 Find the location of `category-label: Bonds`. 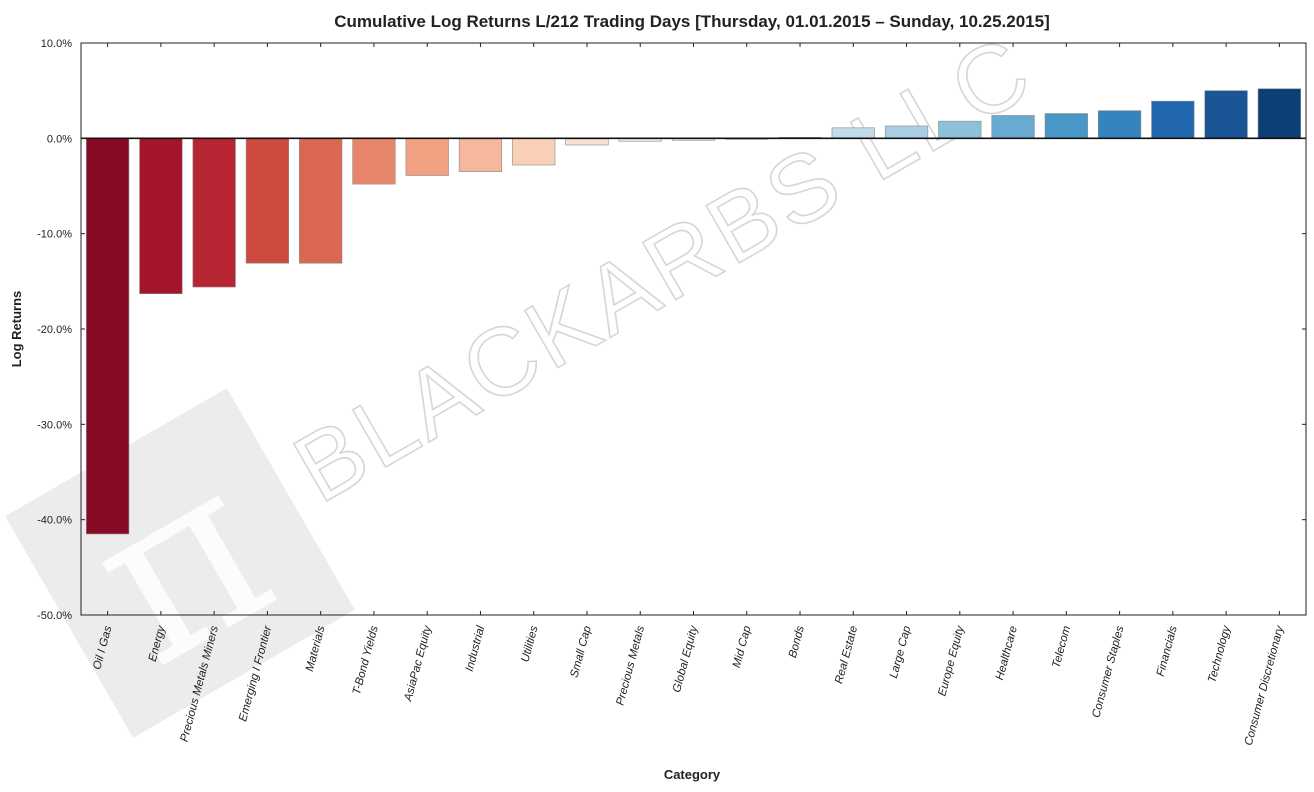

category-label: Bonds is located at coordinates (797, 641).